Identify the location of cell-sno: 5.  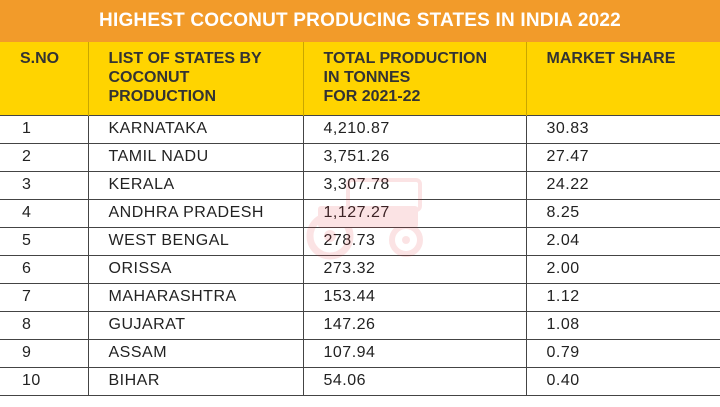
(44, 241).